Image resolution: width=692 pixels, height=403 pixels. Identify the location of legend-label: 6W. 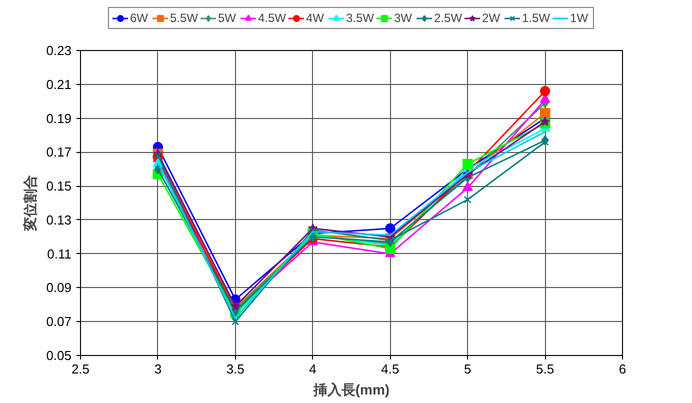
(139, 18).